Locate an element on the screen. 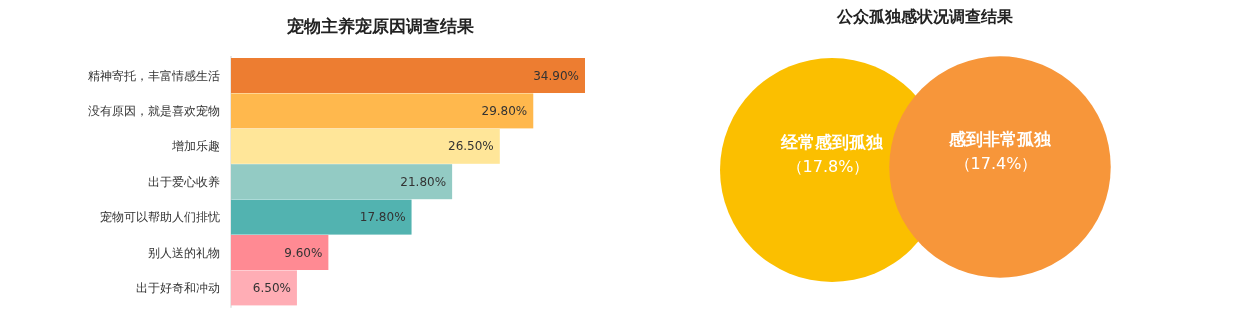  data-label: （17.4%） is located at coordinates (996, 163).